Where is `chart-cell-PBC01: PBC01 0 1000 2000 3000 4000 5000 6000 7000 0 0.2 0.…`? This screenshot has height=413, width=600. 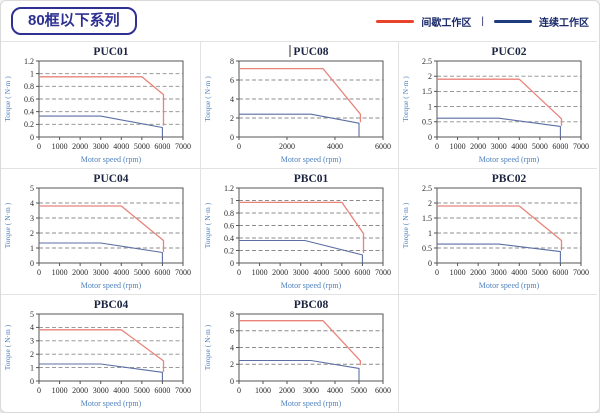 chart-cell-PBC01: PBC01 0 1000 2000 3000 4000 5000 6000 7000 0 0.2 0.… is located at coordinates (299, 231).